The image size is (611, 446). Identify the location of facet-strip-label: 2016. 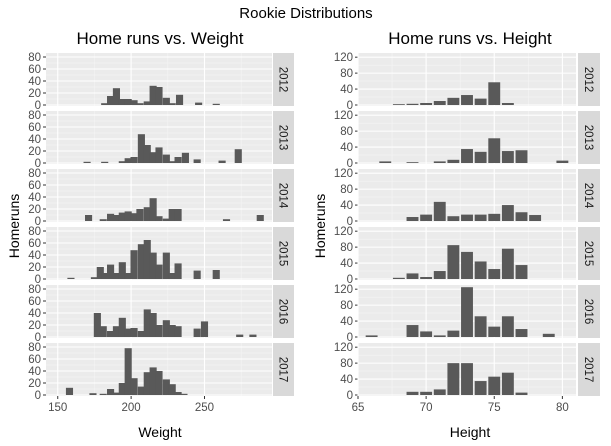
(588, 312).